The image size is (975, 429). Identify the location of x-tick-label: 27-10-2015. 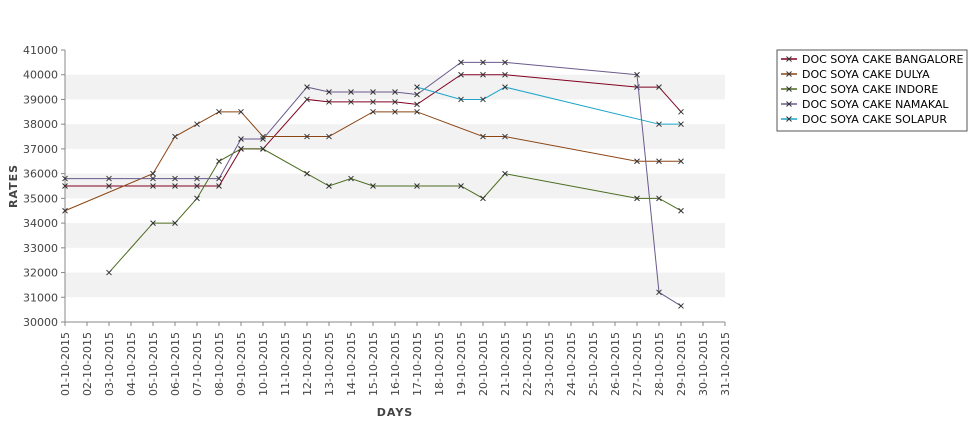
(637, 364).